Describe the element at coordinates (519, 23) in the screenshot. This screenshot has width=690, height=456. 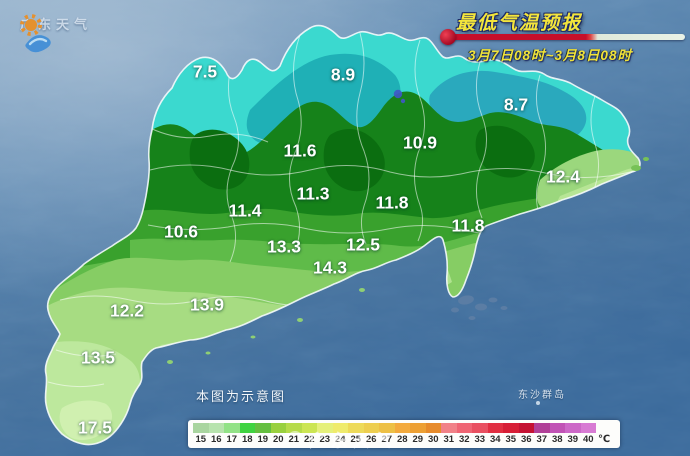
I see `forecast-title: 最低气温预报` at that location.